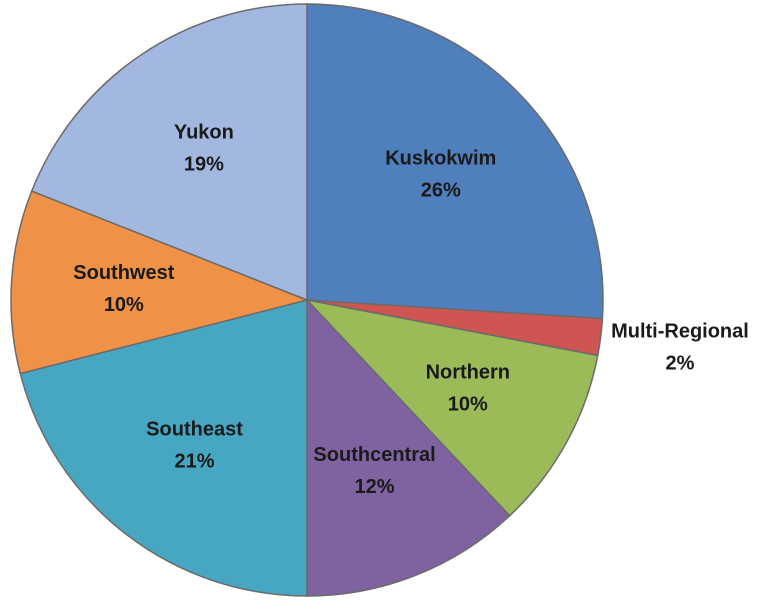 This screenshot has height=606, width=773. What do you see at coordinates (468, 373) in the screenshot?
I see `slice-label: Northern` at bounding box center [468, 373].